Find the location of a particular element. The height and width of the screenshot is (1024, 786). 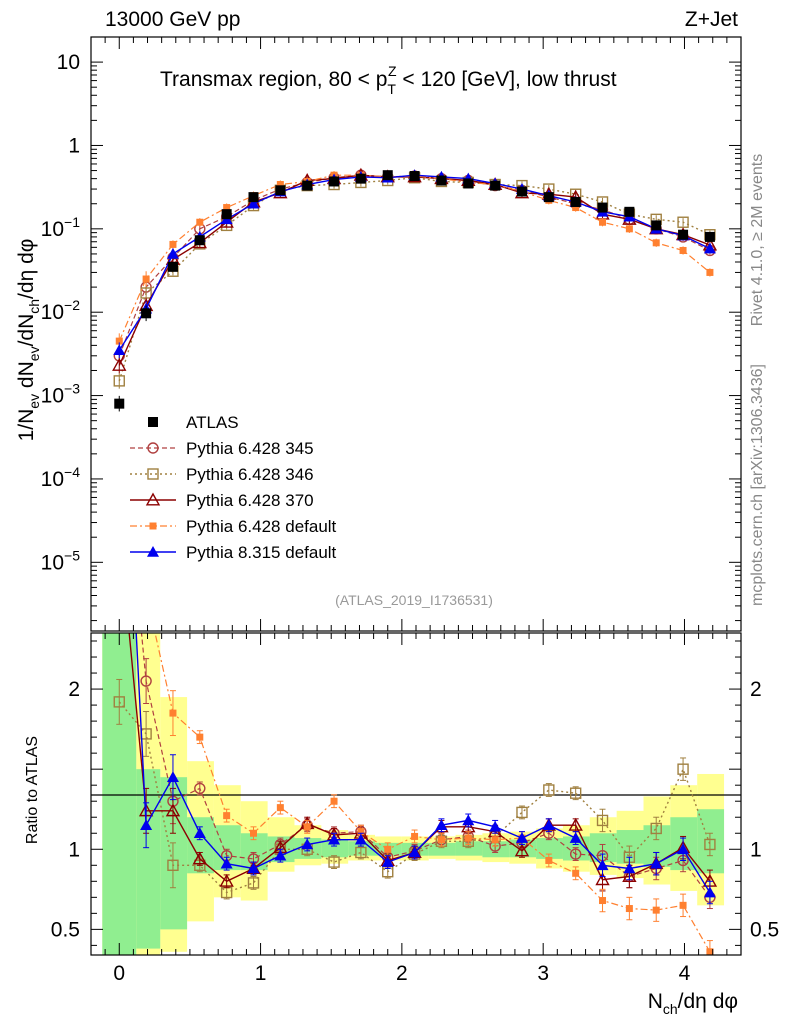

ylabel-f: ch is located at coordinates (34, 306).